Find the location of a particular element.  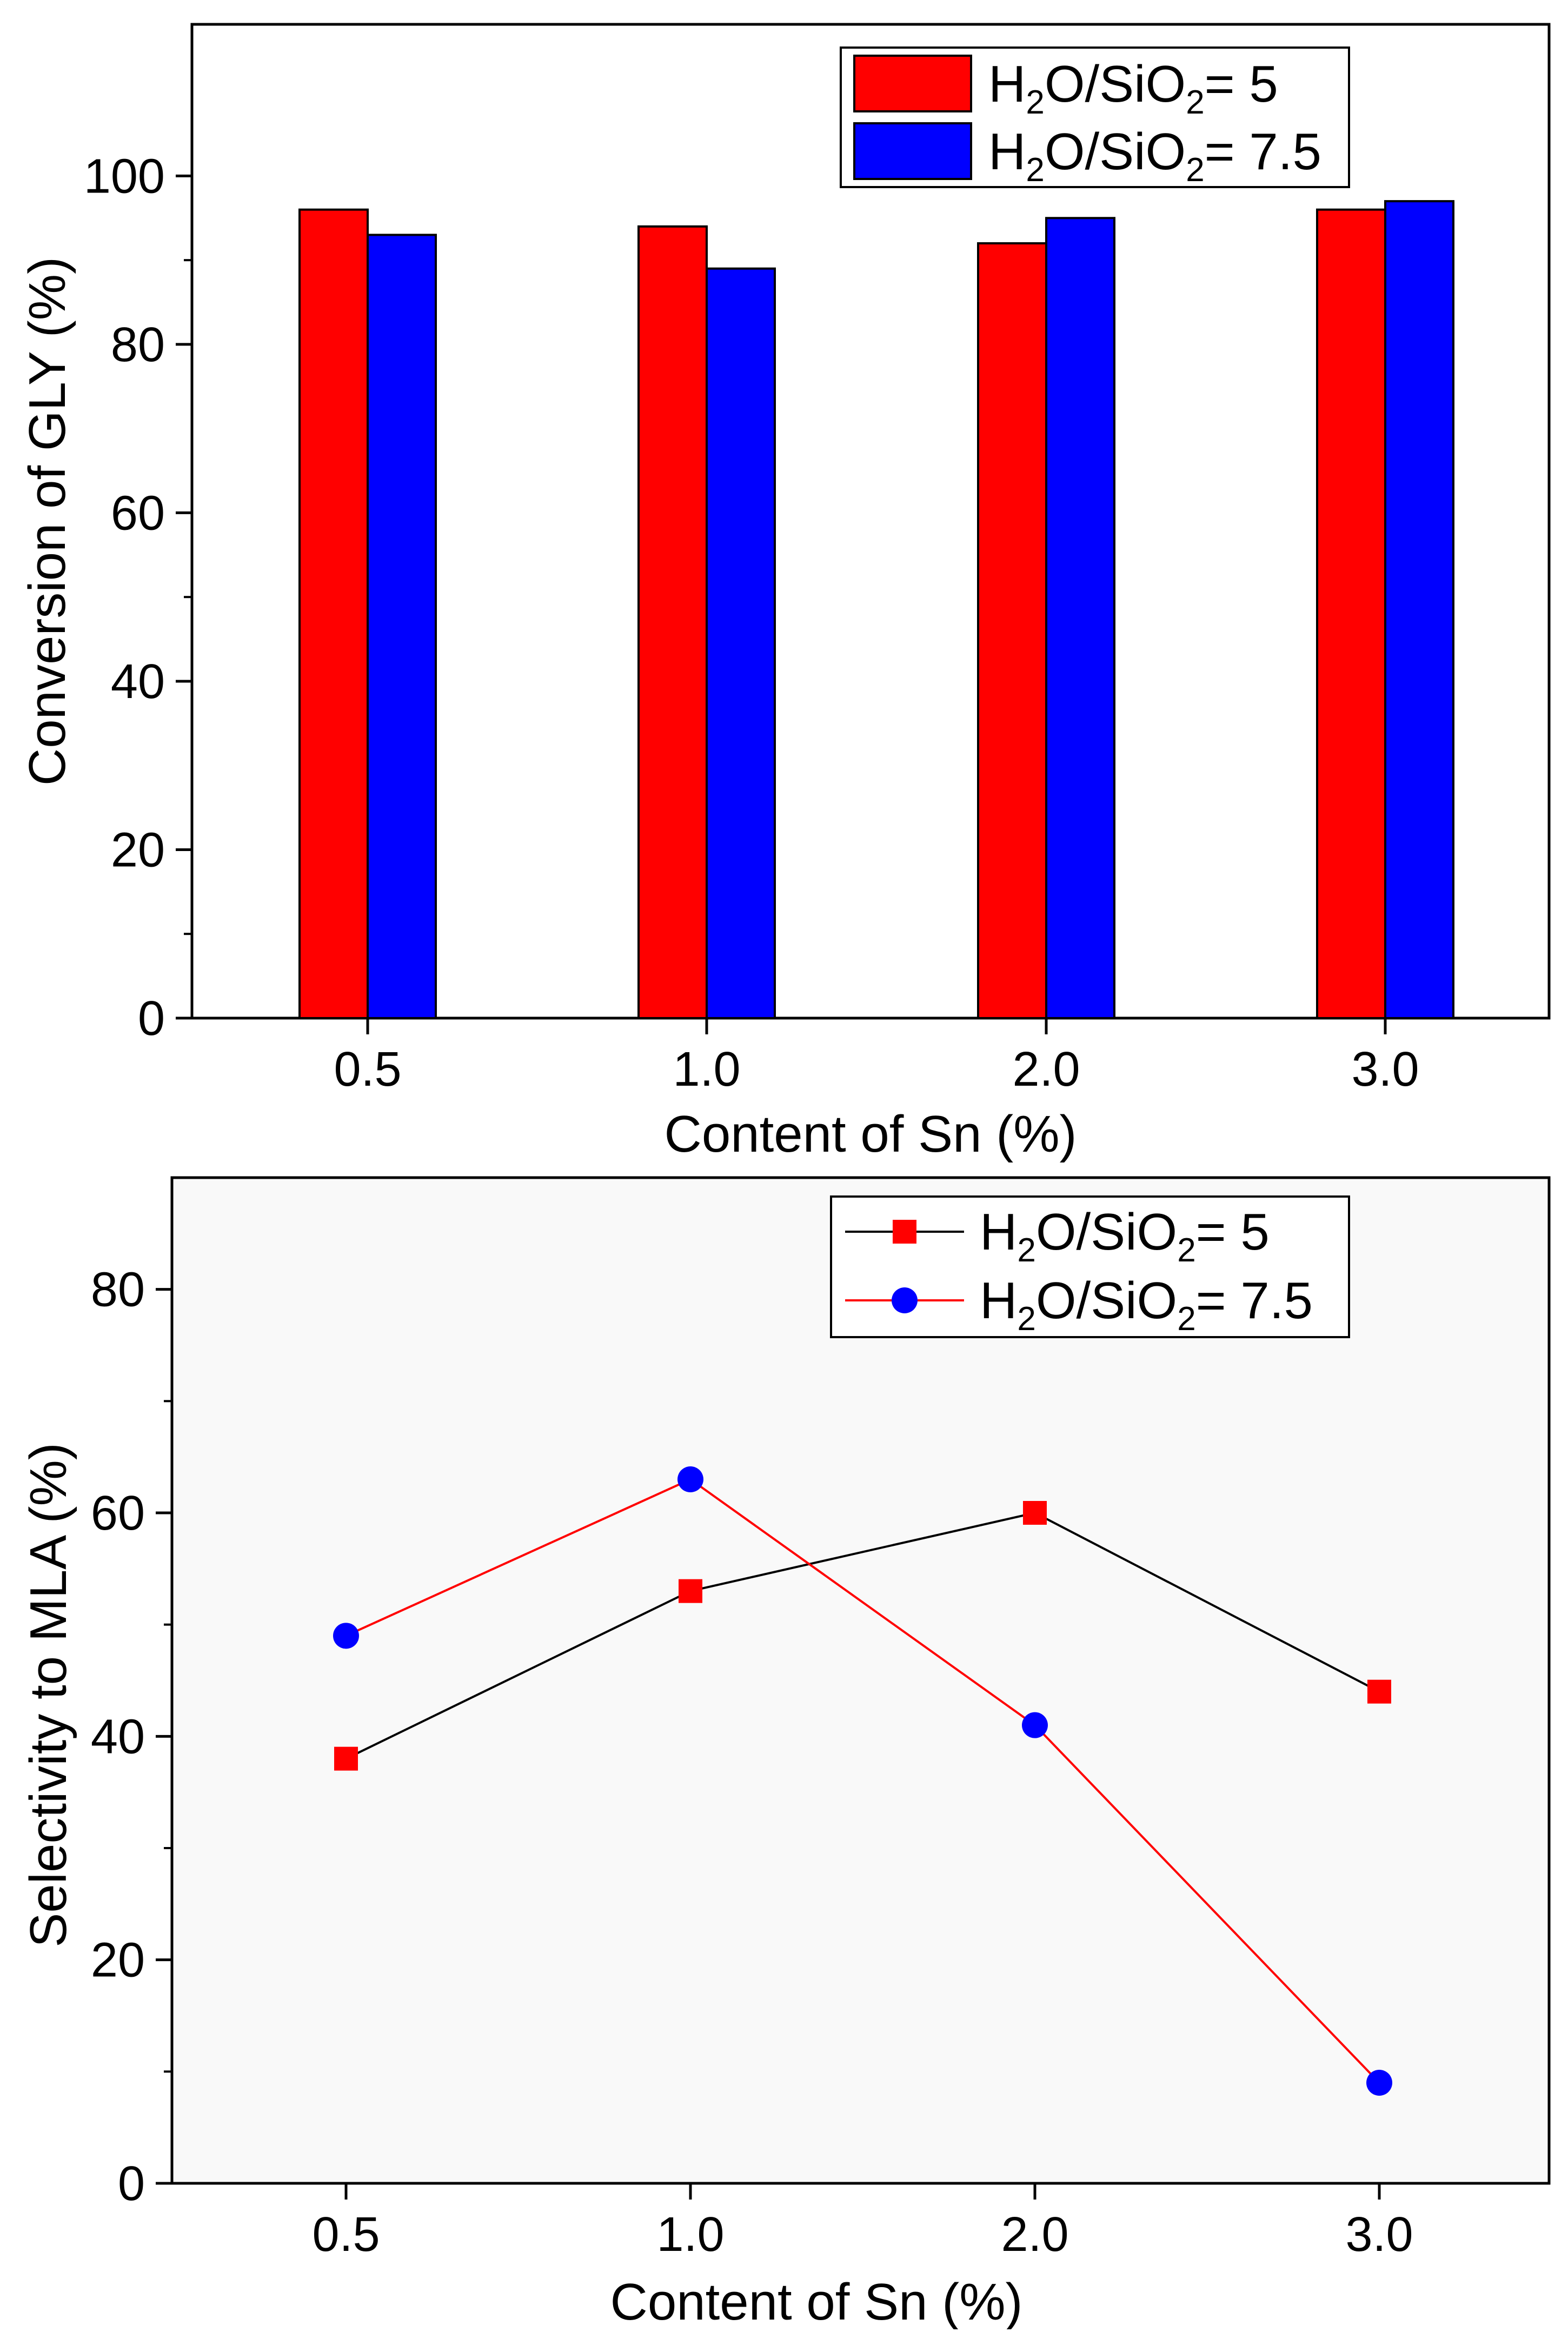

line-legend: H2O/SiO2= 5 H2O/SiO2= 7.5 is located at coordinates (1090, 1266).